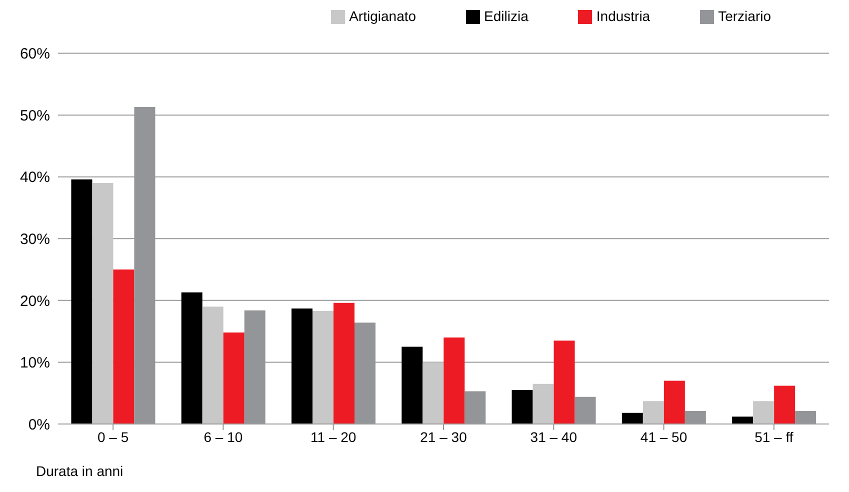 The image size is (849, 492). I want to click on x-axis-title: Durata in anni, so click(80, 471).